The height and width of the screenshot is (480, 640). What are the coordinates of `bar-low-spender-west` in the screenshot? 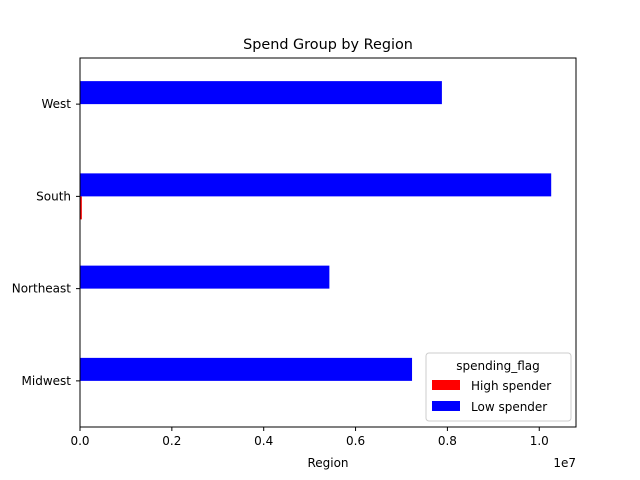 It's located at (261, 93).